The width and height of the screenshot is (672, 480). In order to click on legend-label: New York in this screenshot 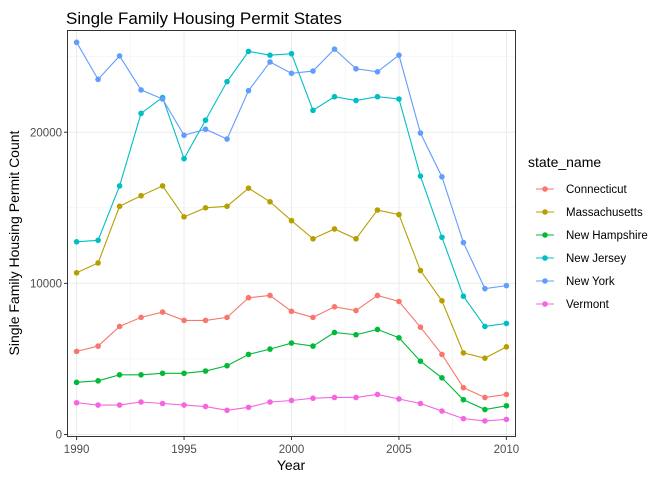, I will do `click(590, 282)`.